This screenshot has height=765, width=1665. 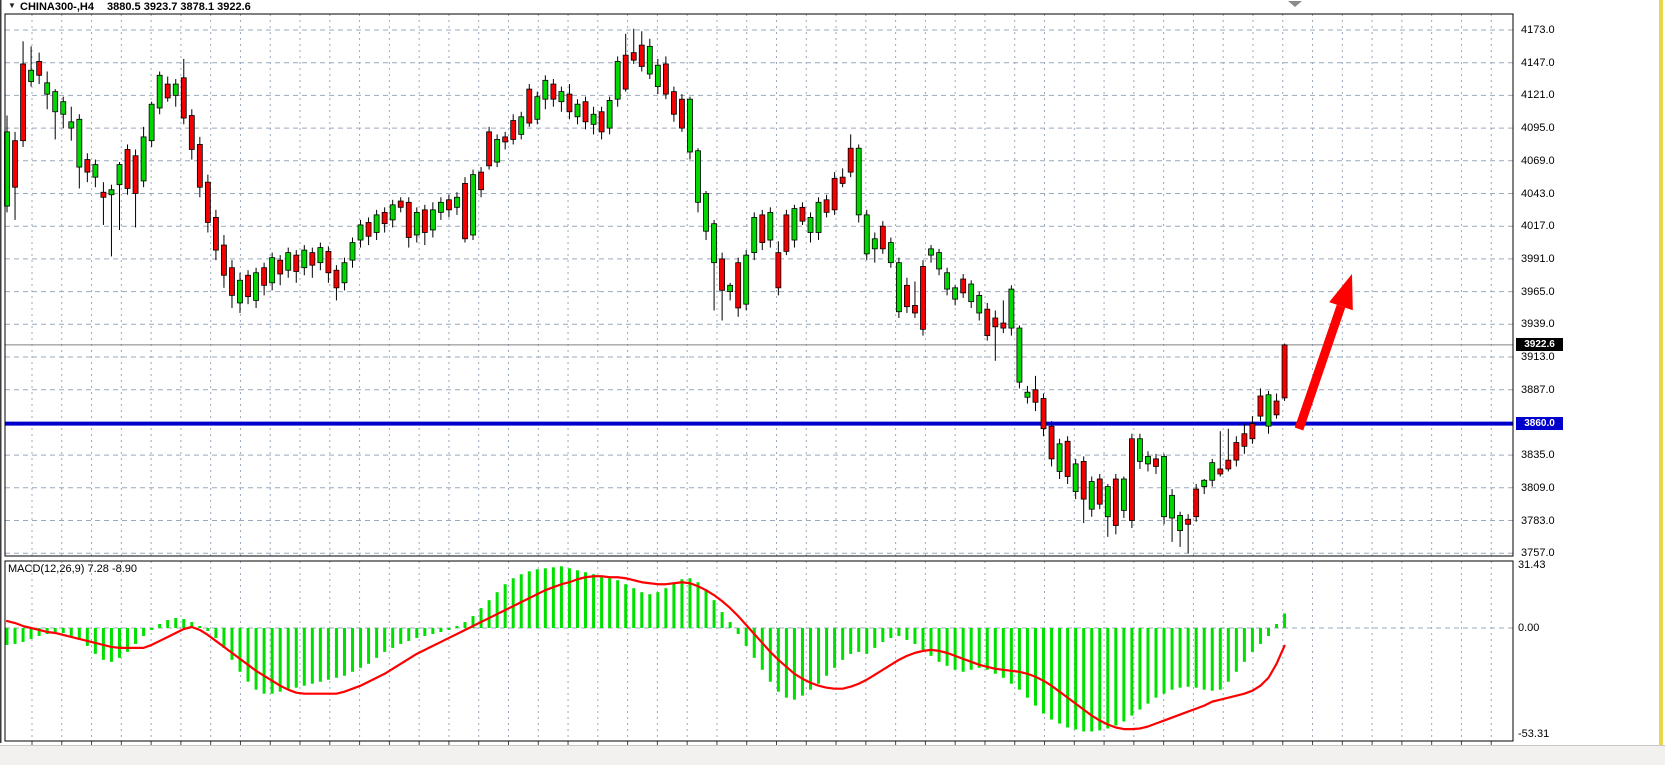 What do you see at coordinates (1295, 4) in the screenshot?
I see `scroll-position-marker-icon` at bounding box center [1295, 4].